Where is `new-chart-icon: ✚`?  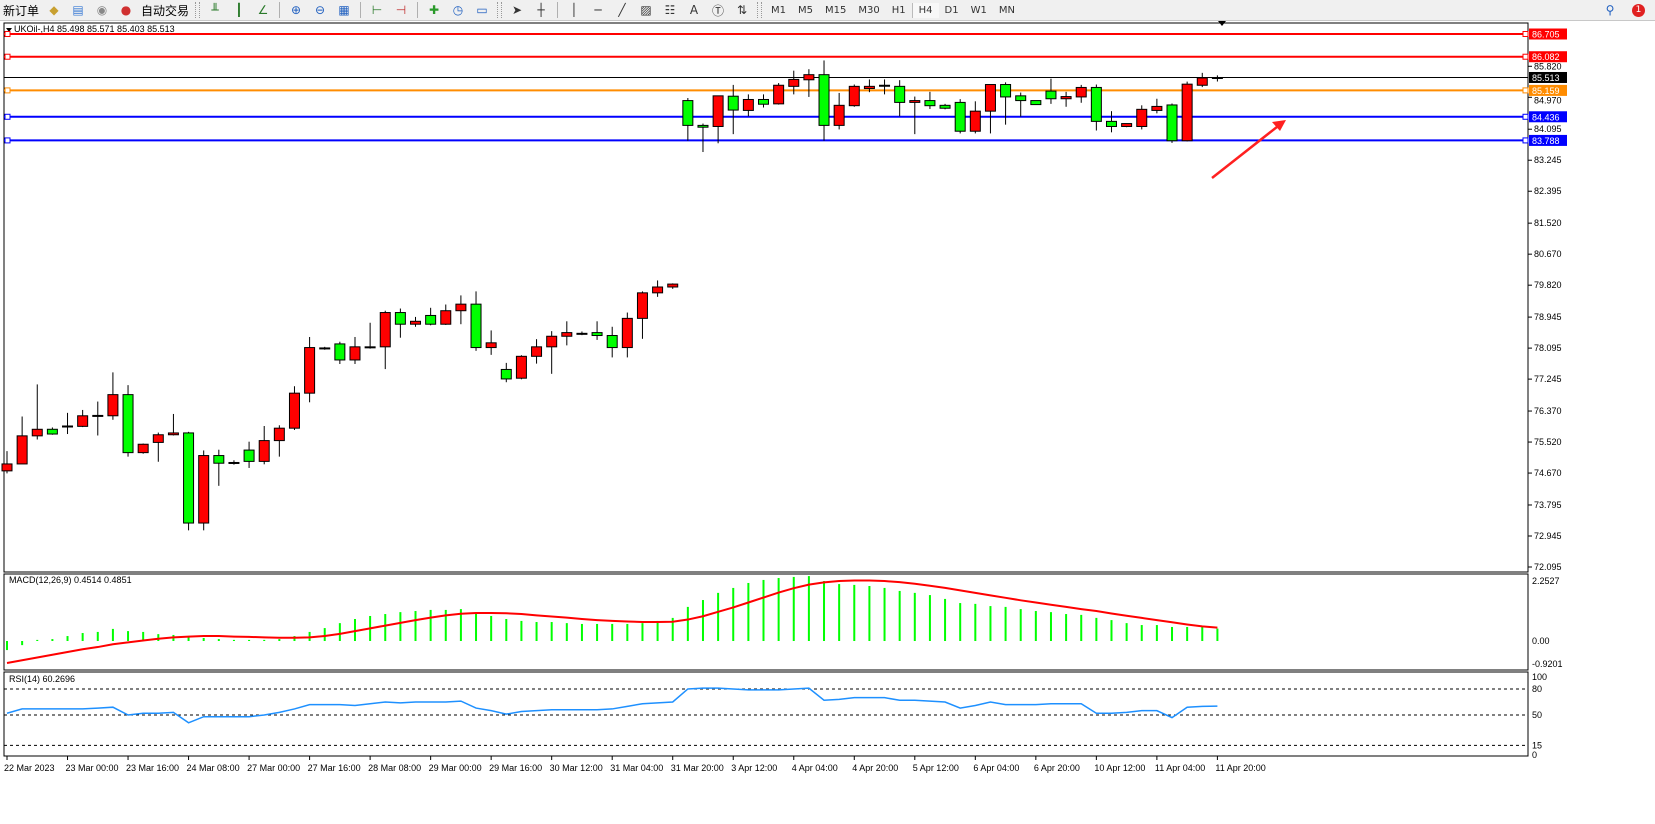 new-chart-icon: ✚ is located at coordinates (434, 10).